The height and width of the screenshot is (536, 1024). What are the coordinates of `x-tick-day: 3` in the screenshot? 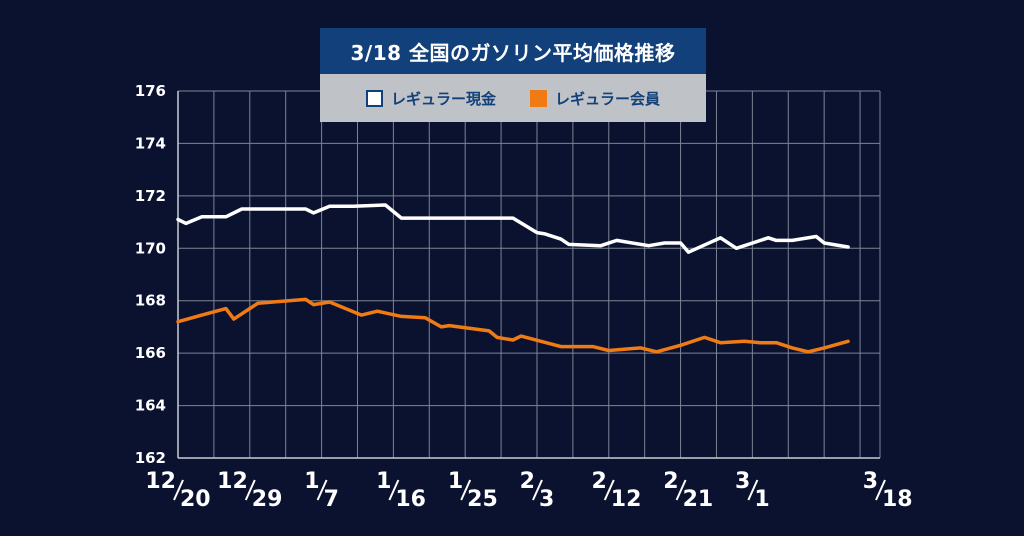 It's located at (546, 499).